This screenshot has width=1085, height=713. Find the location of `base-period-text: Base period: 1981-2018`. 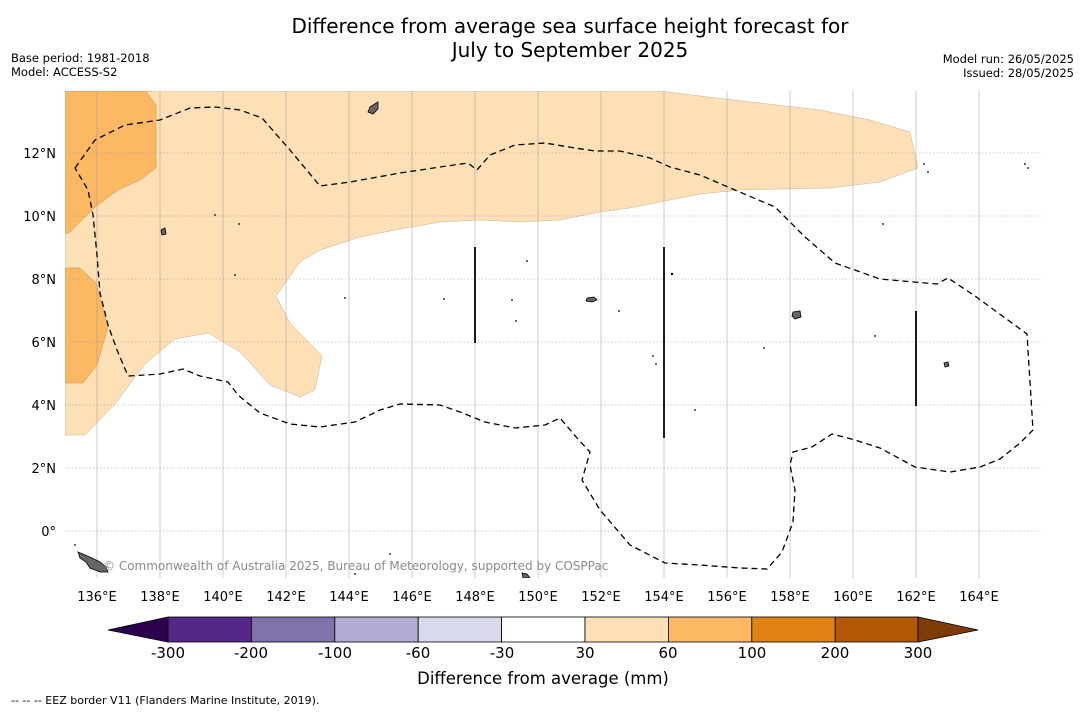

base-period-text: Base period: 1981-2018 is located at coordinates (80, 58).